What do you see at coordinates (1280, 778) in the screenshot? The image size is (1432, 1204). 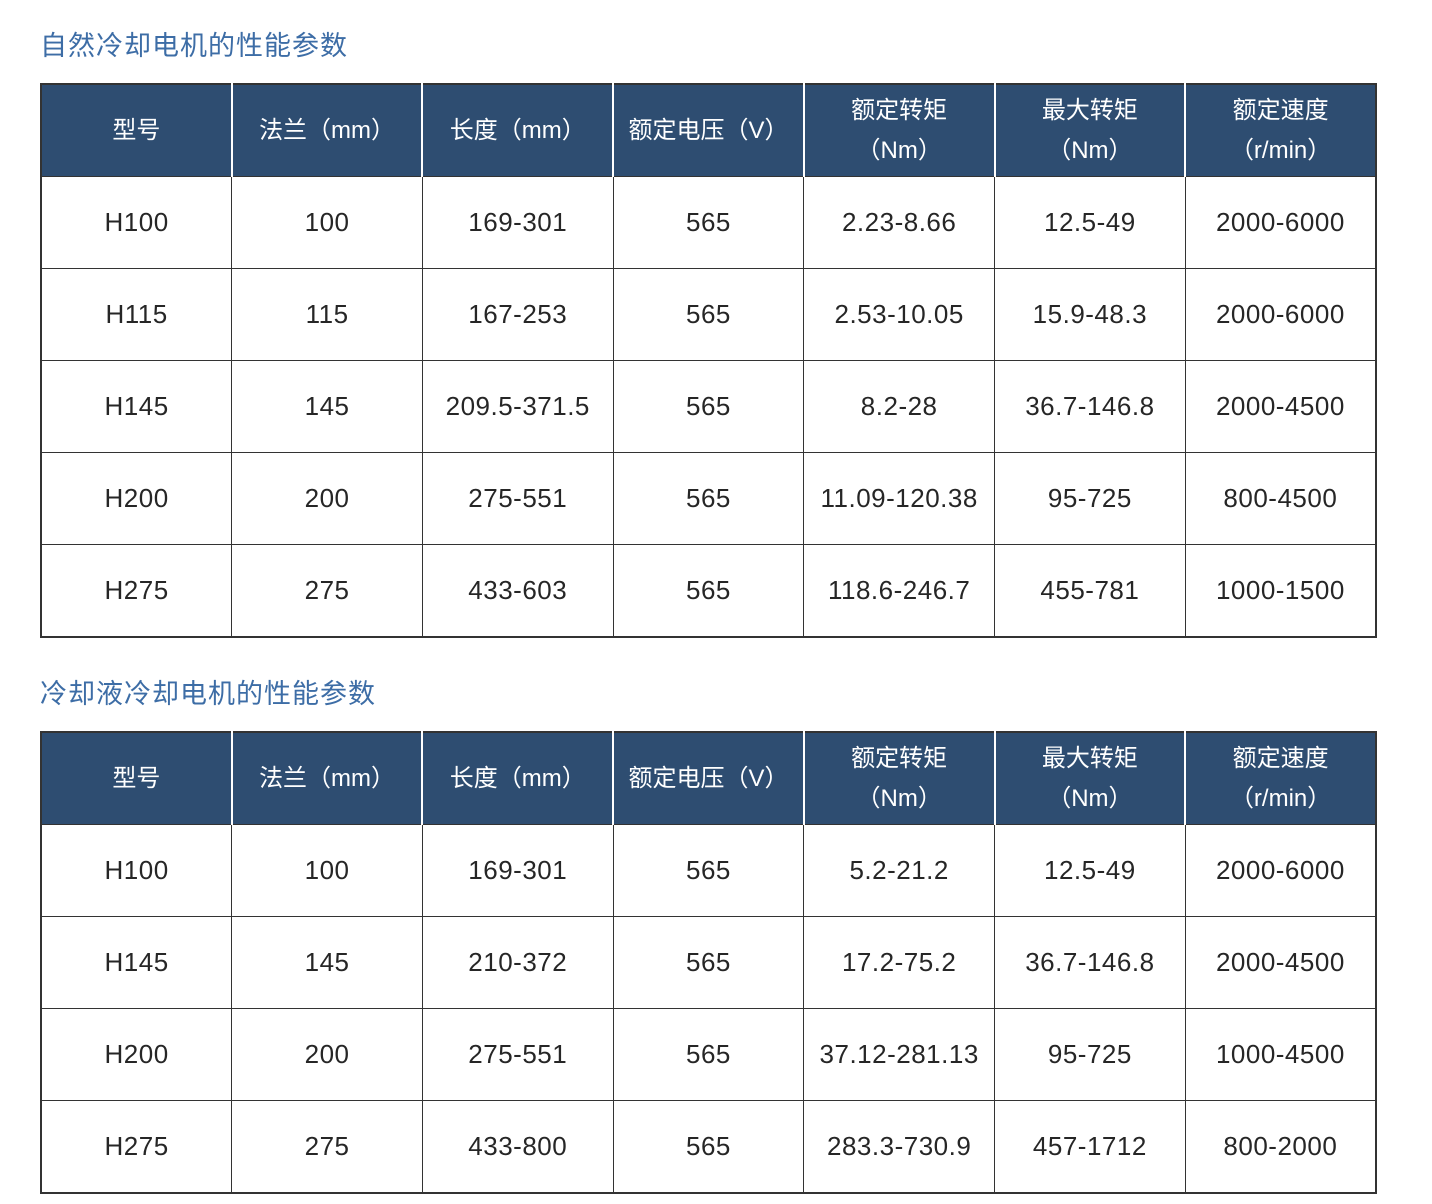 I see `column-header-rated-speed-rpm: 额定速度 （r/min）` at bounding box center [1280, 778].